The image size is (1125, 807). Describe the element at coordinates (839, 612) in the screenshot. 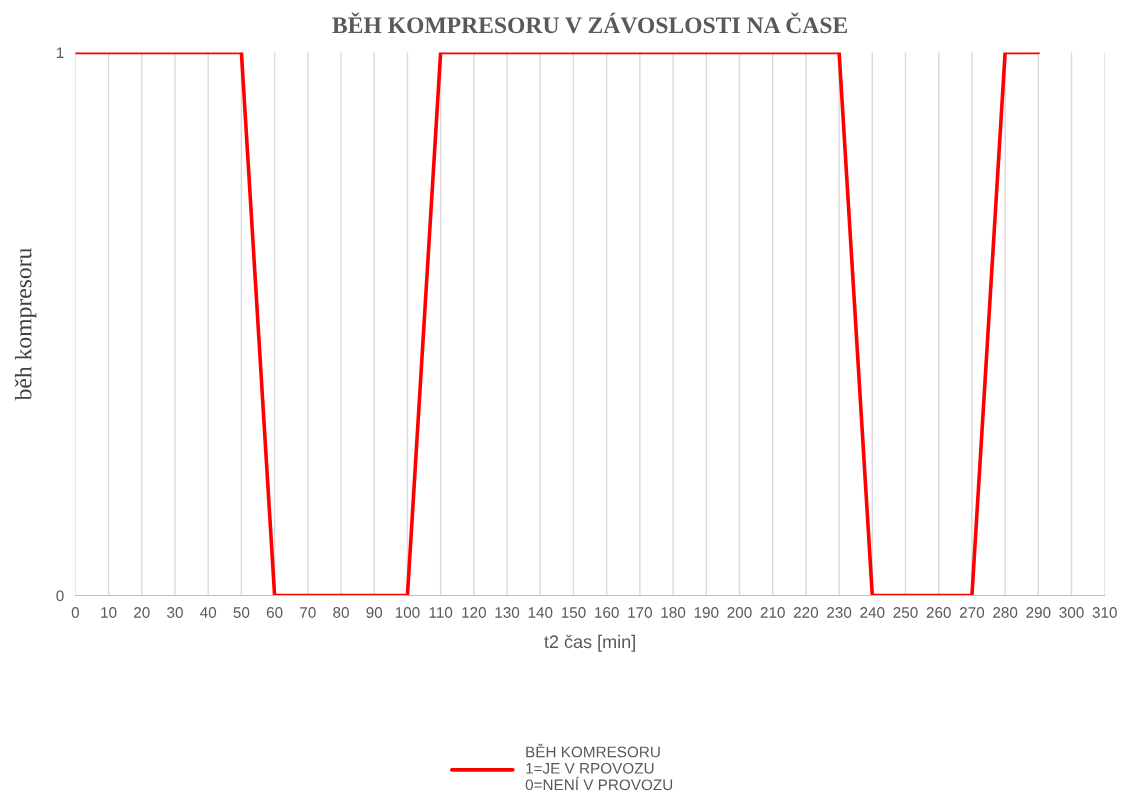

I see `x-tick-label: 230` at that location.